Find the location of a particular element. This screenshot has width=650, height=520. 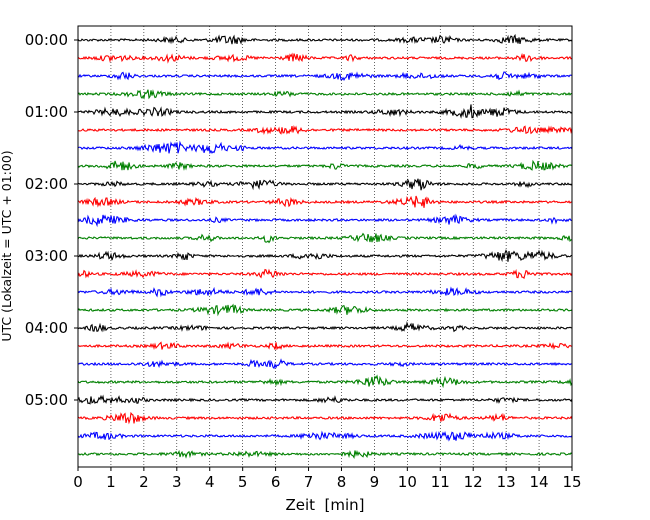

y-tick-label: 05:00 is located at coordinates (46, 400).